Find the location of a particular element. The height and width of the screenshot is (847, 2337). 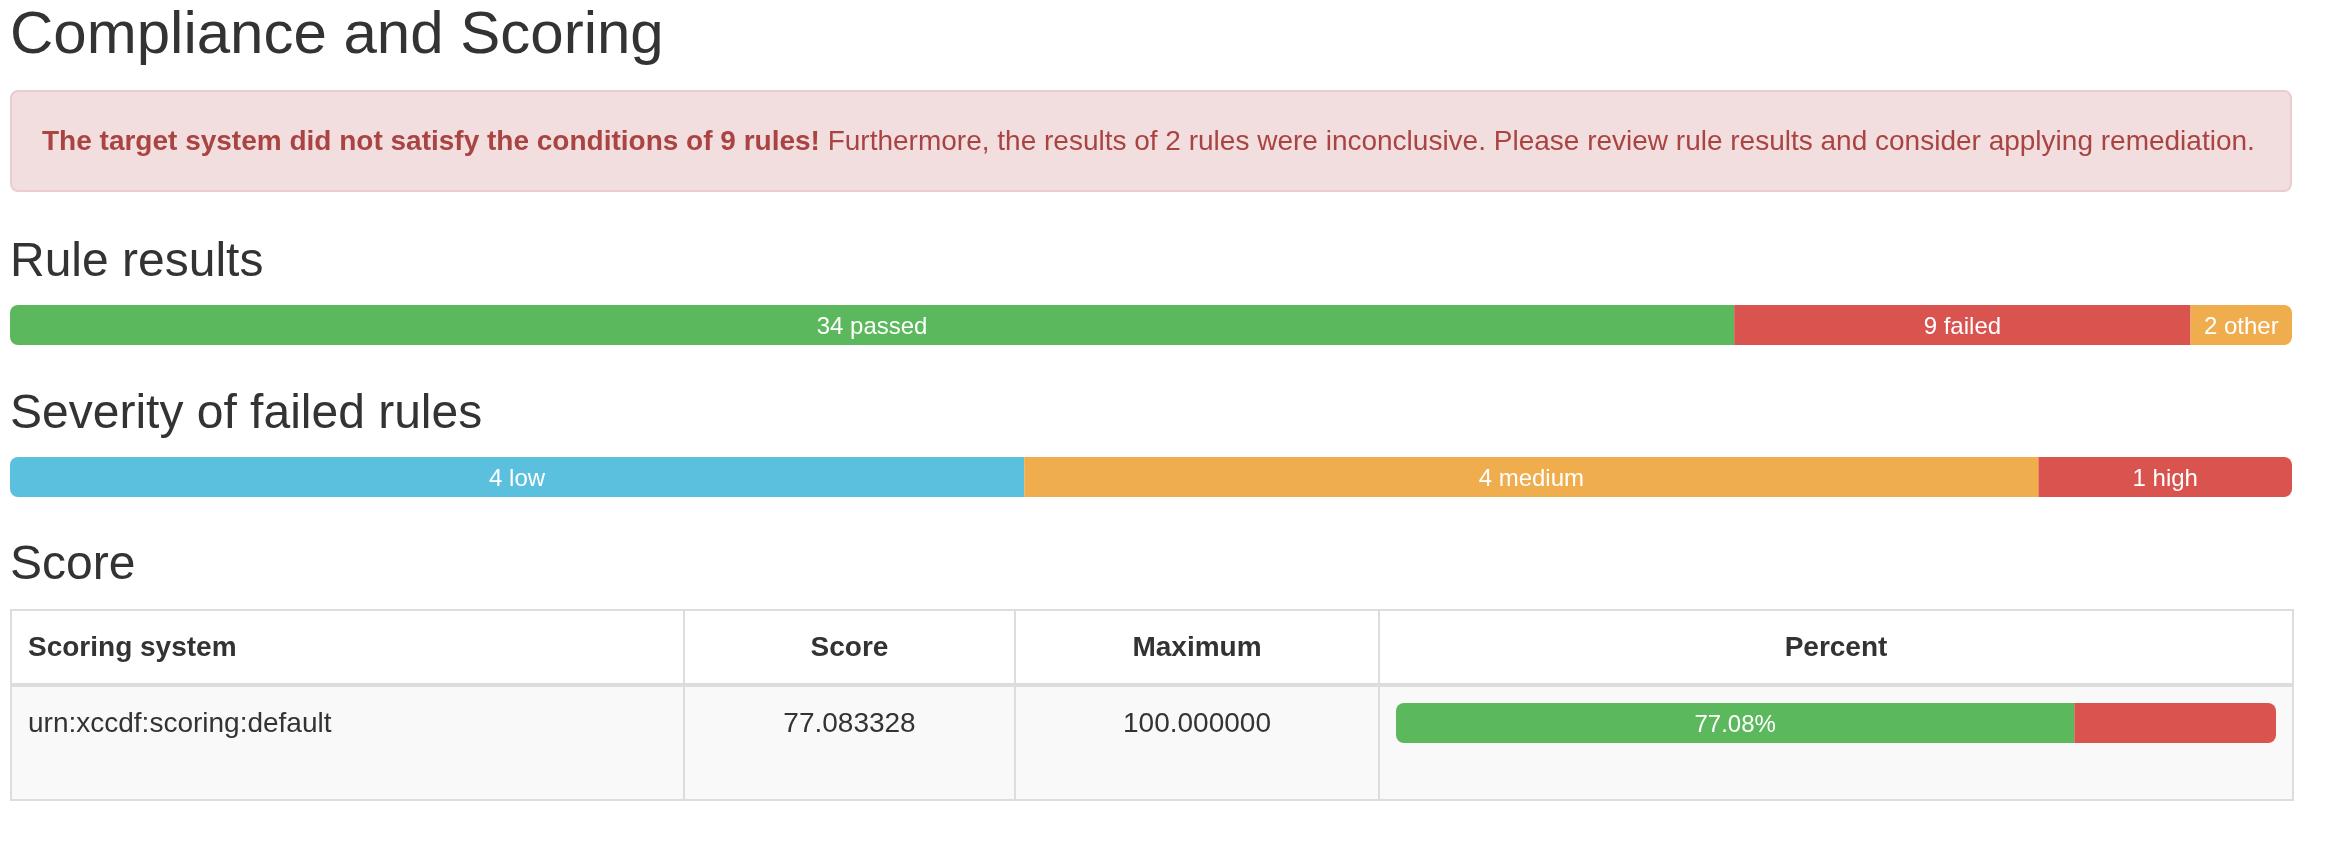

data-label: 9 failed is located at coordinates (1962, 325).